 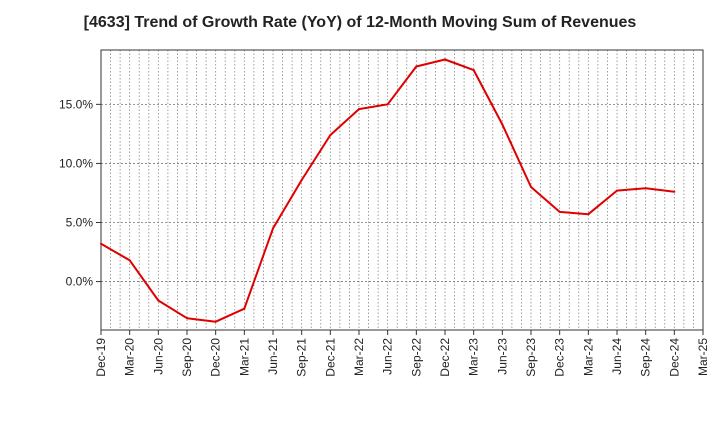 I want to click on x-tick-label: Dec-20, so click(x=216, y=357).